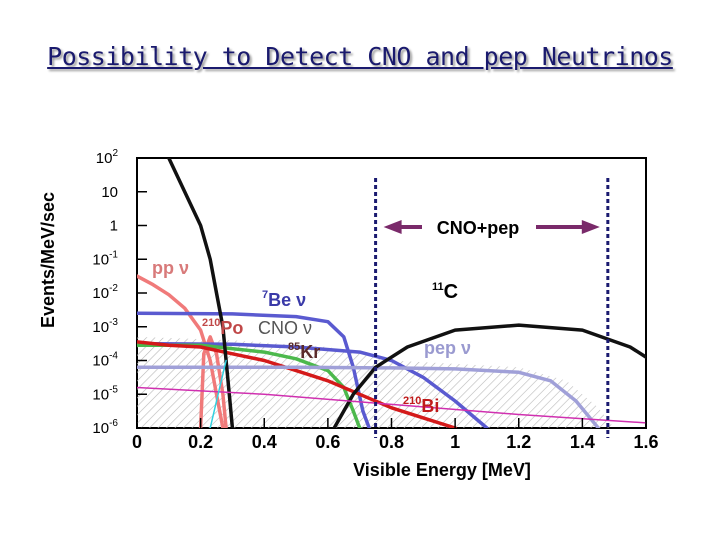 The width and height of the screenshot is (720, 540). What do you see at coordinates (590, 227) in the screenshot?
I see `window-arrowhead-right` at bounding box center [590, 227].